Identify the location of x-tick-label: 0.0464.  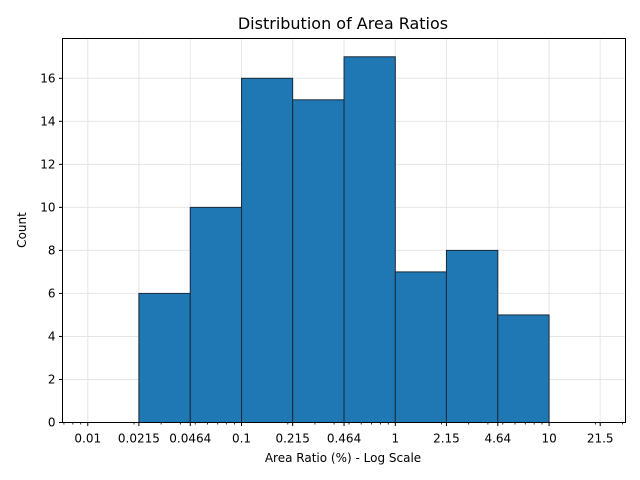
(190, 439).